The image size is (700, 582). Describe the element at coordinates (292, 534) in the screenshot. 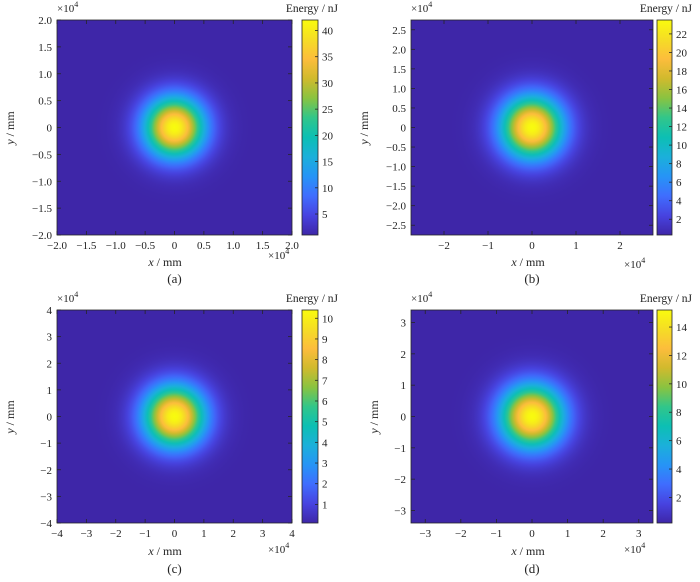

I see `x-tick-label: 4` at that location.